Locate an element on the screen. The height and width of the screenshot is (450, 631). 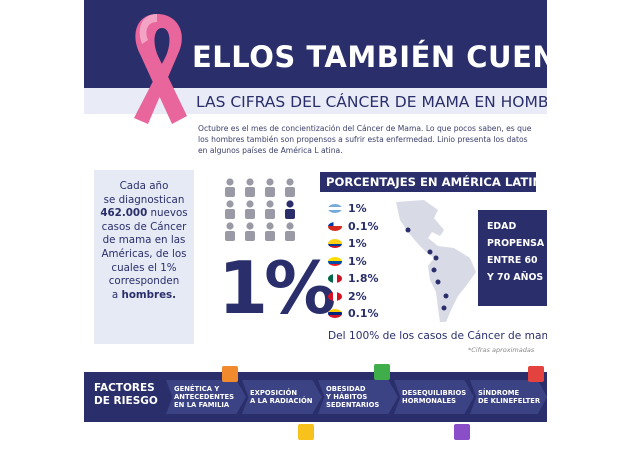
risk-text: A LA RADIACIÓN is located at coordinates (281, 401).